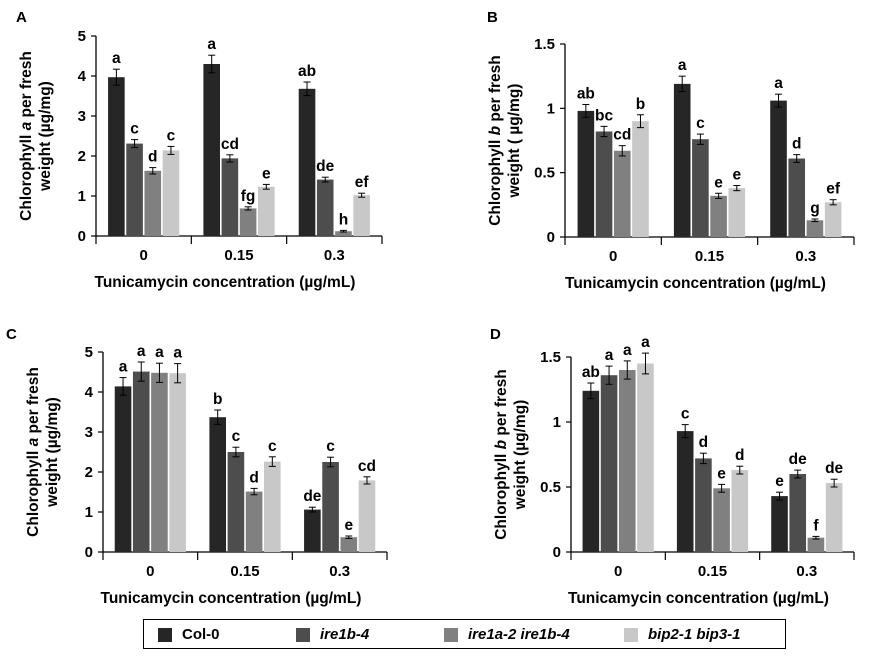 Image resolution: width=892 pixels, height=657 pixels. What do you see at coordinates (11, 334) in the screenshot?
I see `panel-label: C` at bounding box center [11, 334].